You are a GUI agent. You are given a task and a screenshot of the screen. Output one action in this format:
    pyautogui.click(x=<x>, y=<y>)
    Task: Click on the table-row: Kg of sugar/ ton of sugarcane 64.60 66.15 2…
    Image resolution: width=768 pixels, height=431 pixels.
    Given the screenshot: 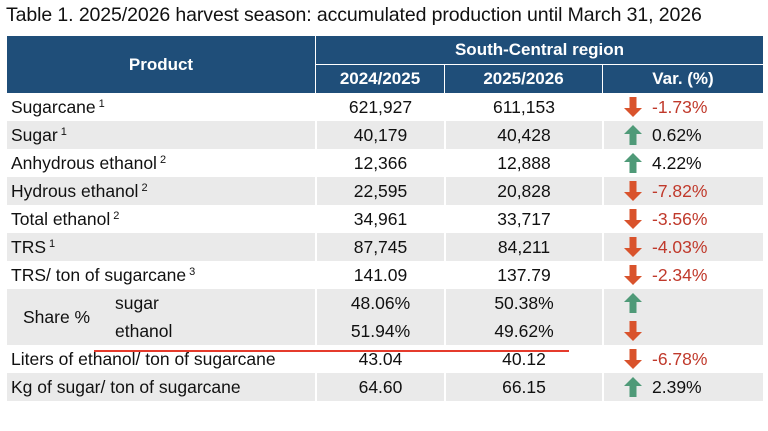 What is the action you would take?
    pyautogui.click(x=385, y=387)
    